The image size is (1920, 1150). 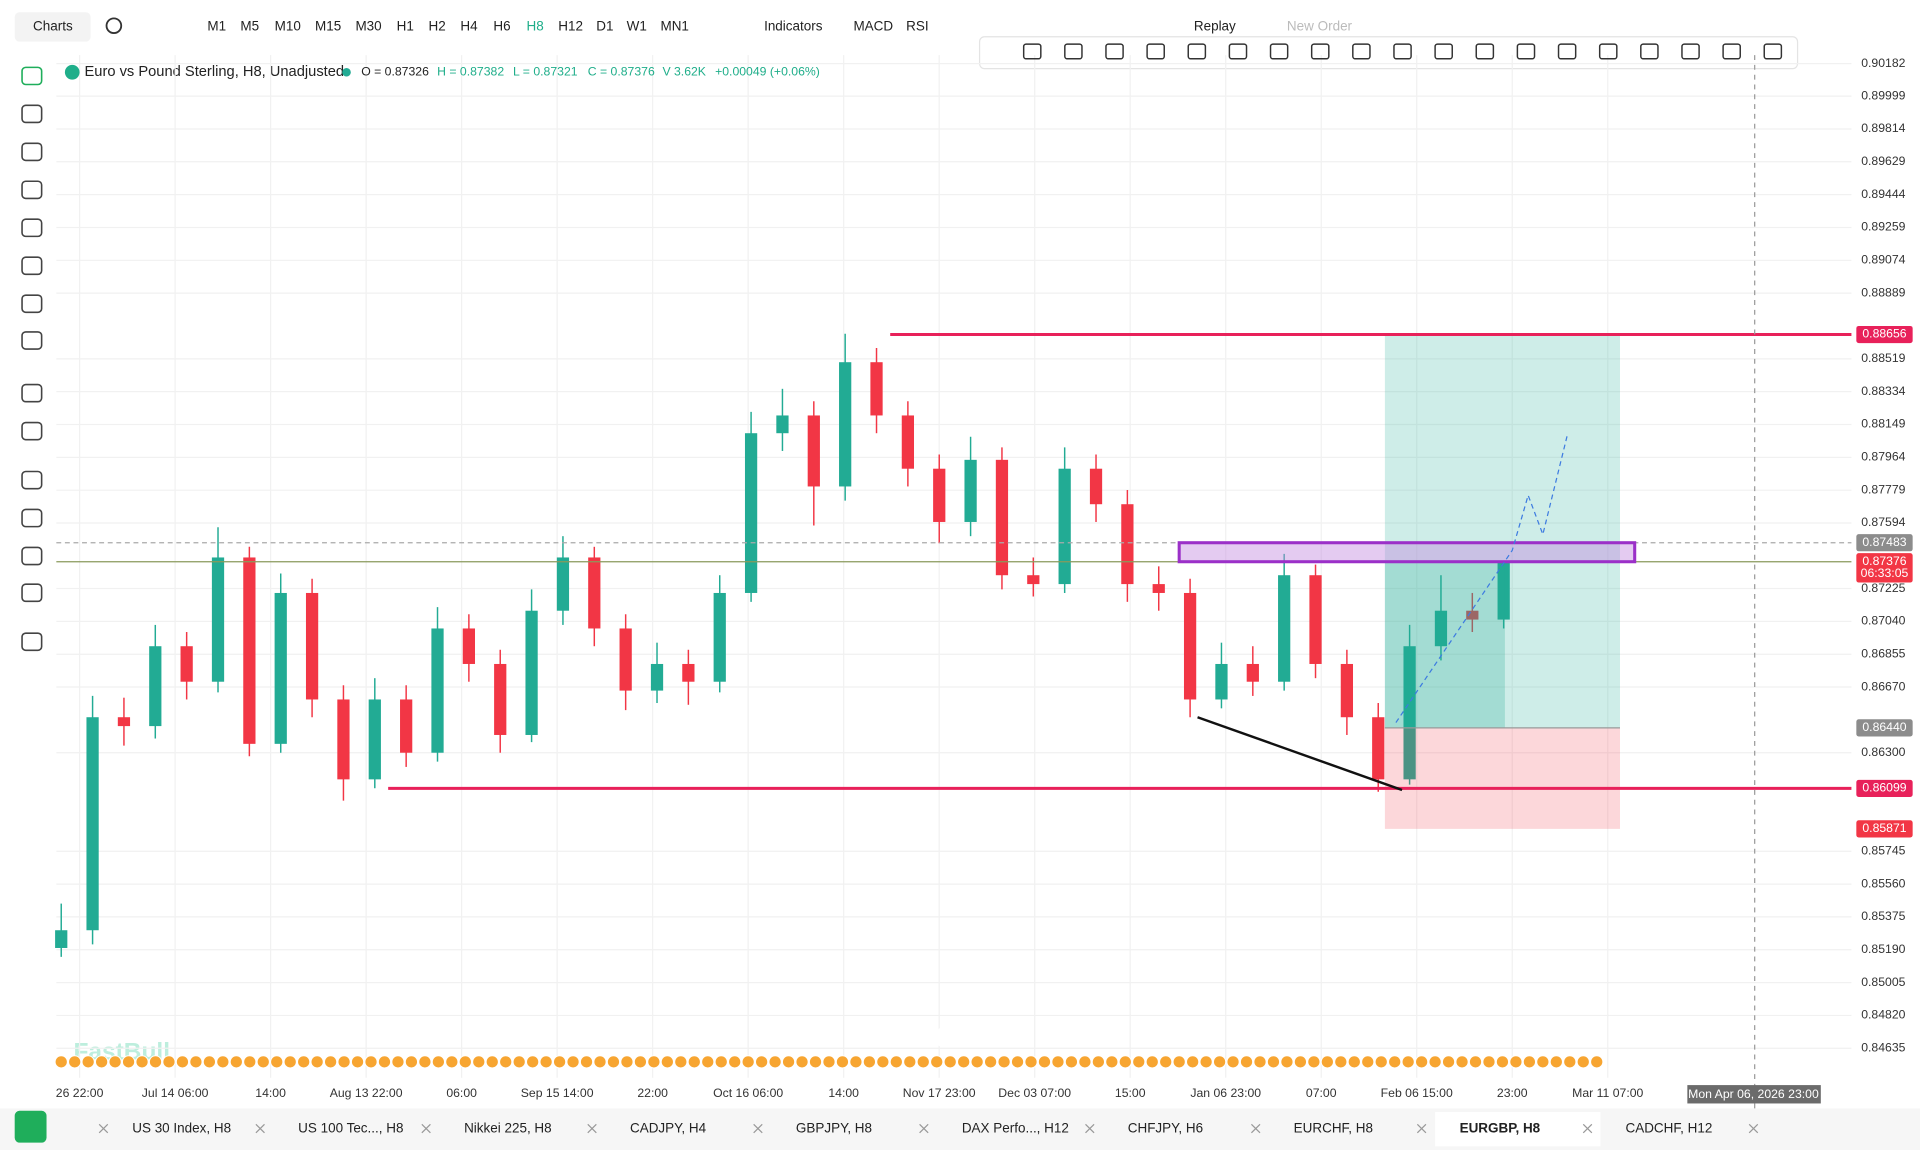 I want to click on tab-label: Nikkei 225, H8, so click(x=508, y=1128).